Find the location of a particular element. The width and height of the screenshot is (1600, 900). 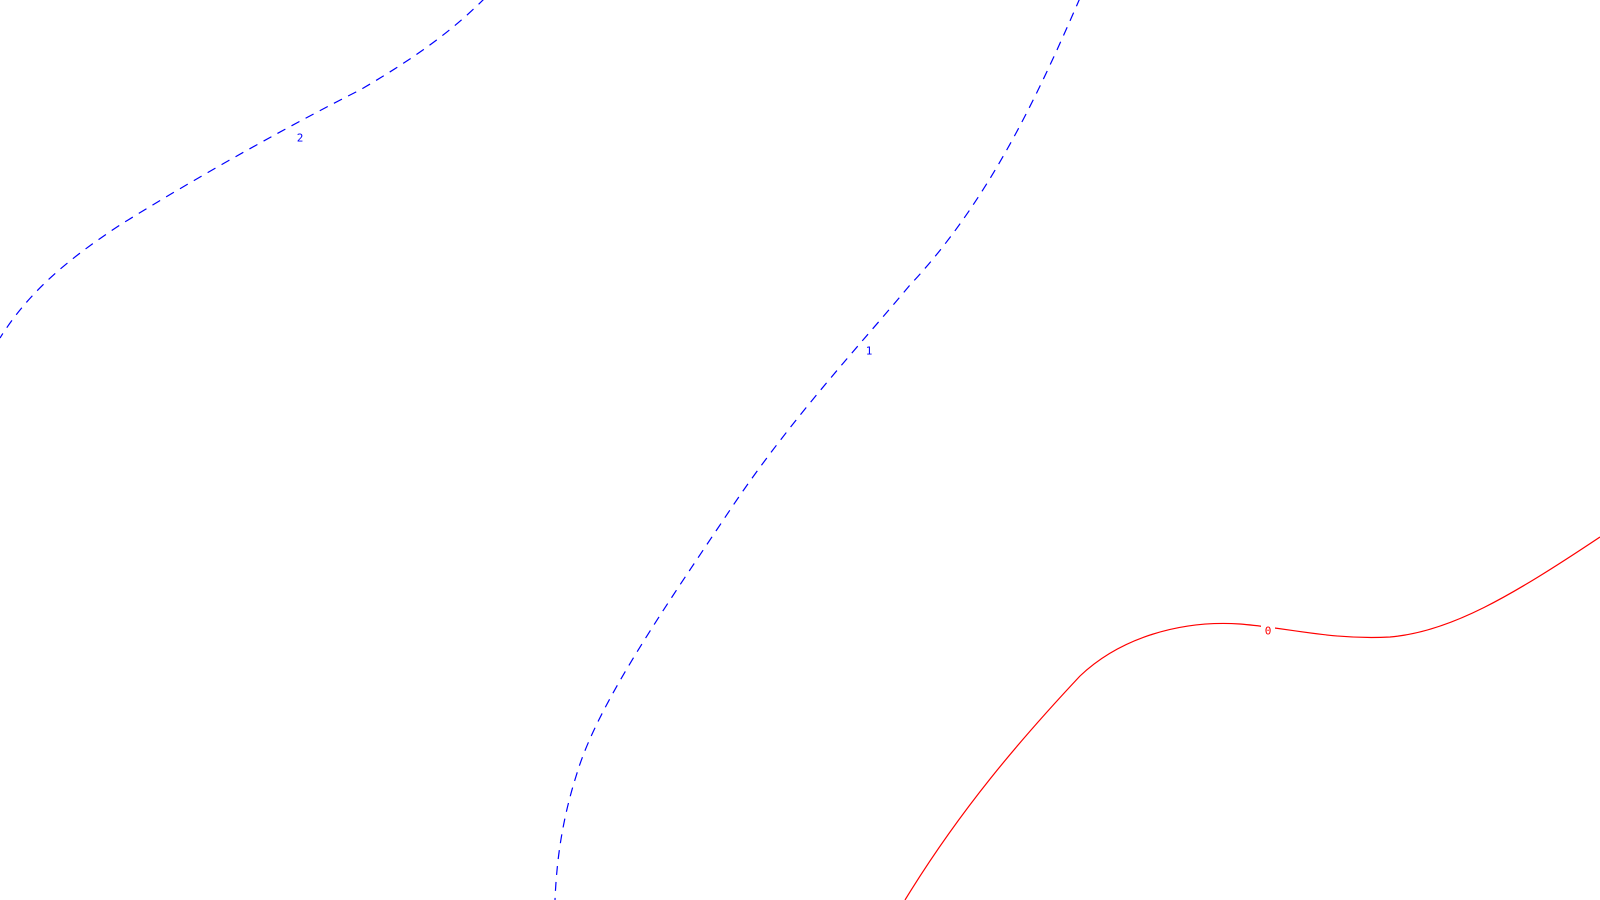

contour-label-level-1: 1 is located at coordinates (869, 351).